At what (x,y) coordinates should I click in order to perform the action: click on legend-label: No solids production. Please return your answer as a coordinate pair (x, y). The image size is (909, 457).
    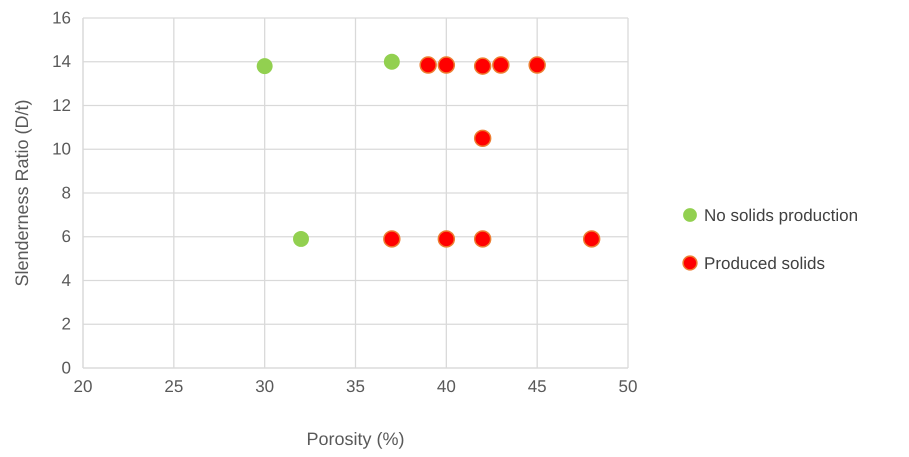
    Looking at the image, I should click on (781, 215).